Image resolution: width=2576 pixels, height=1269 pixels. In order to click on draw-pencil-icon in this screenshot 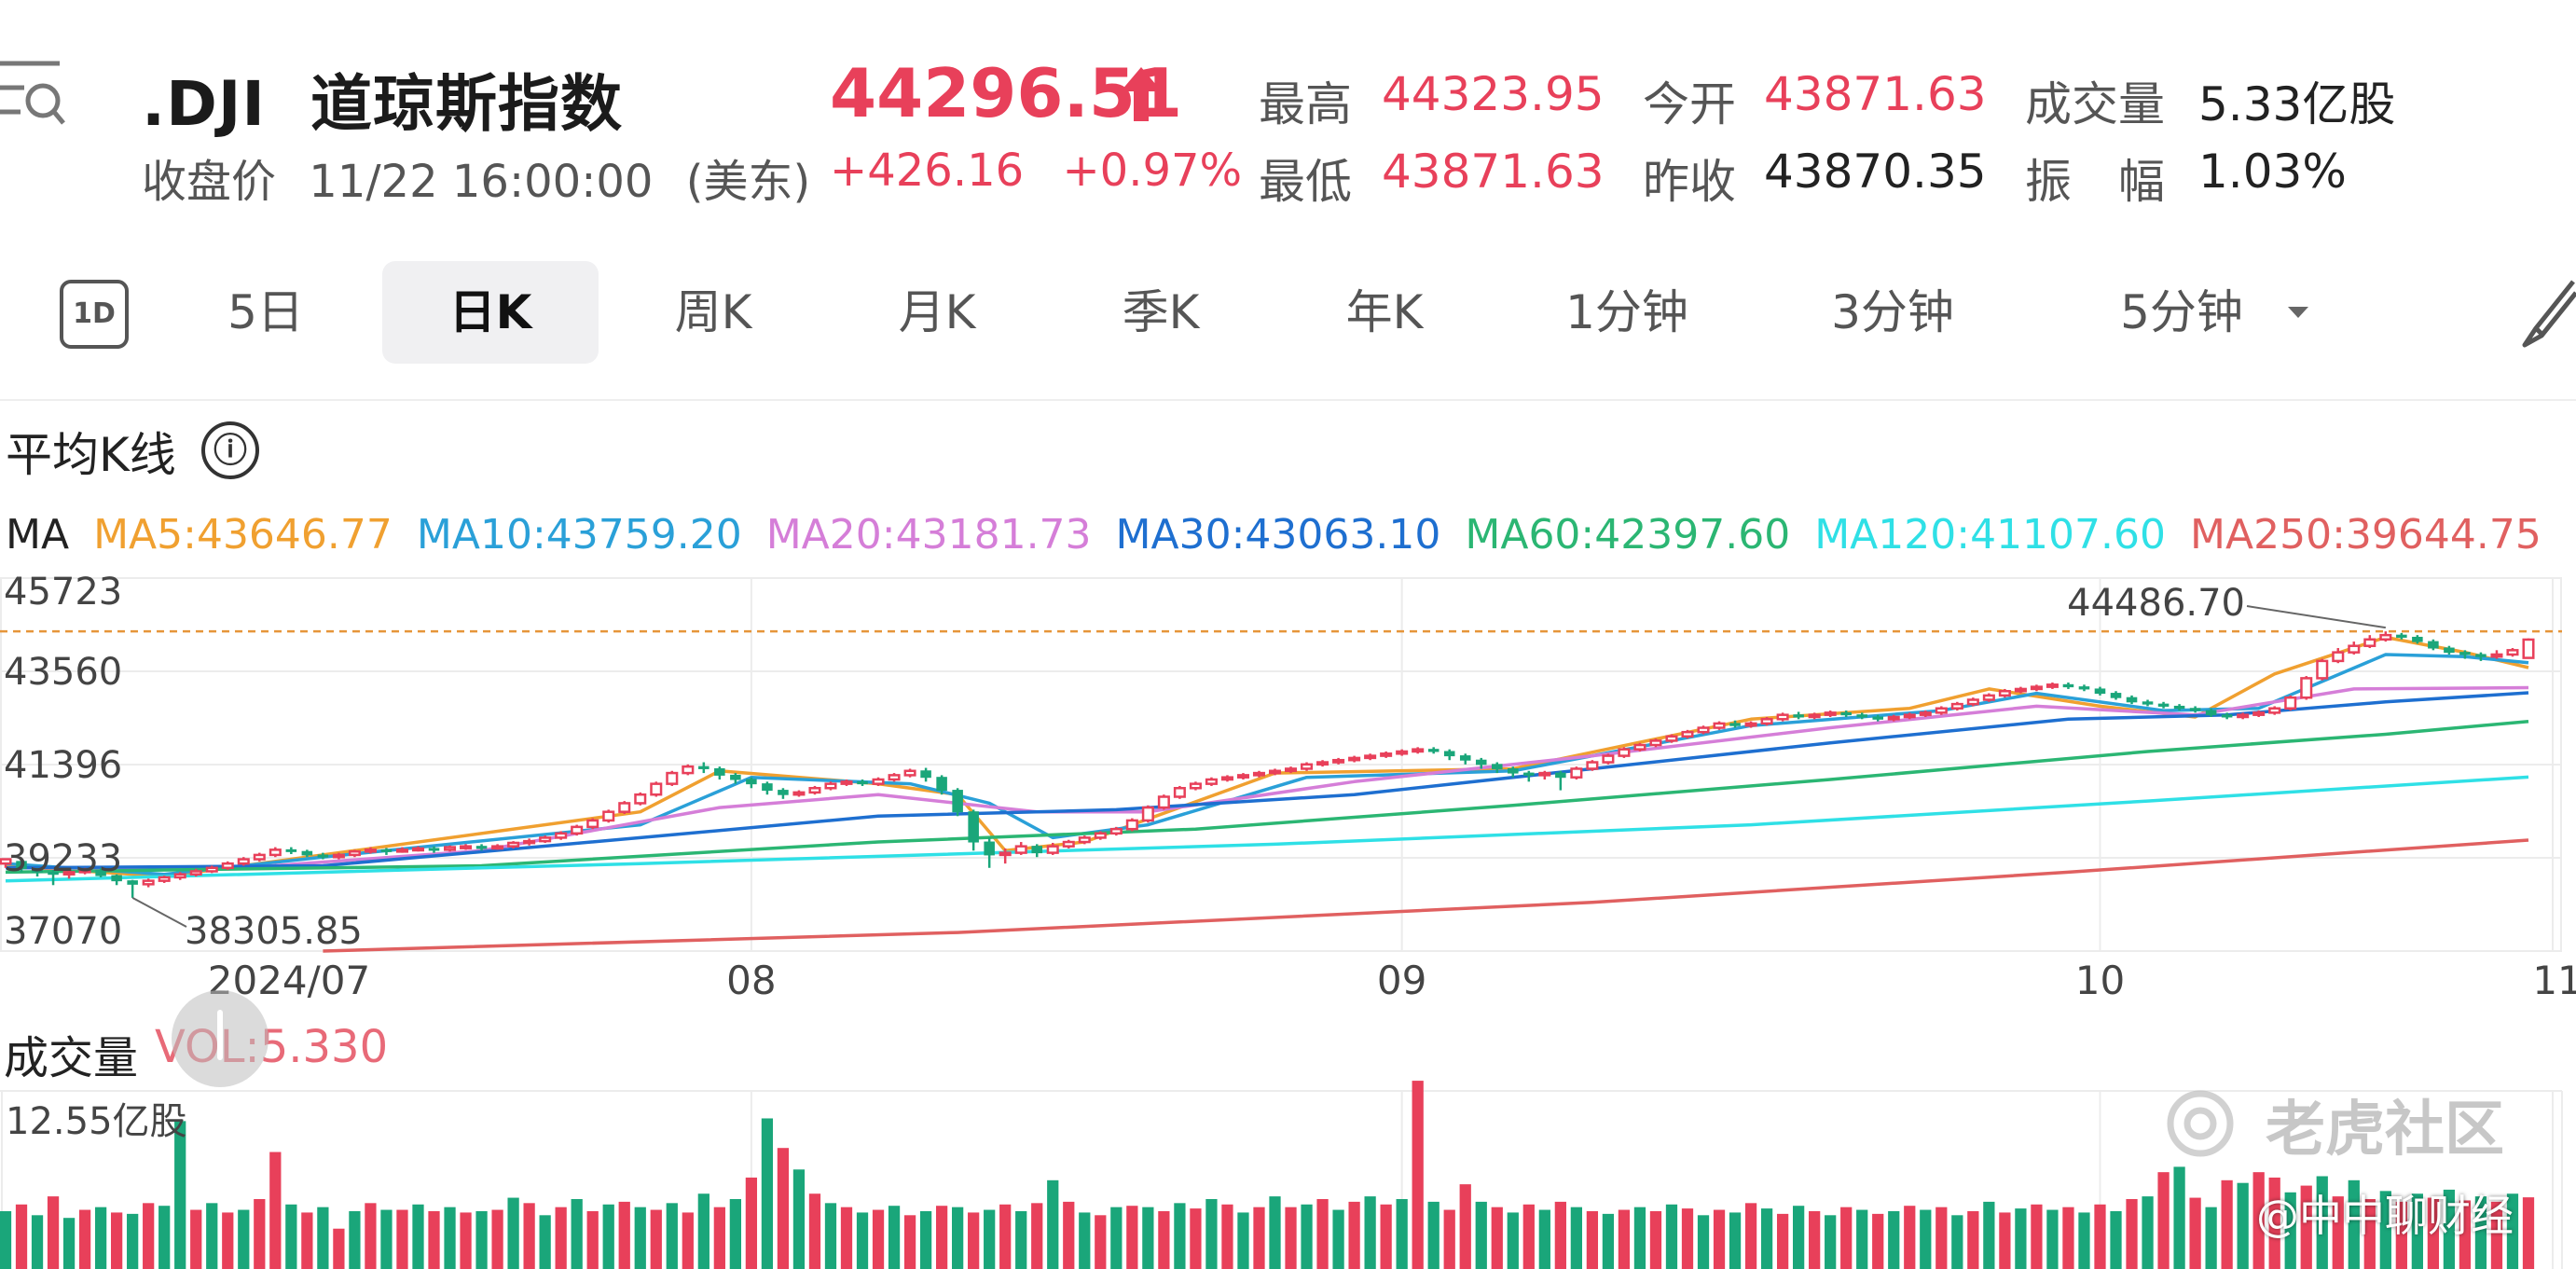, I will do `click(2546, 312)`.